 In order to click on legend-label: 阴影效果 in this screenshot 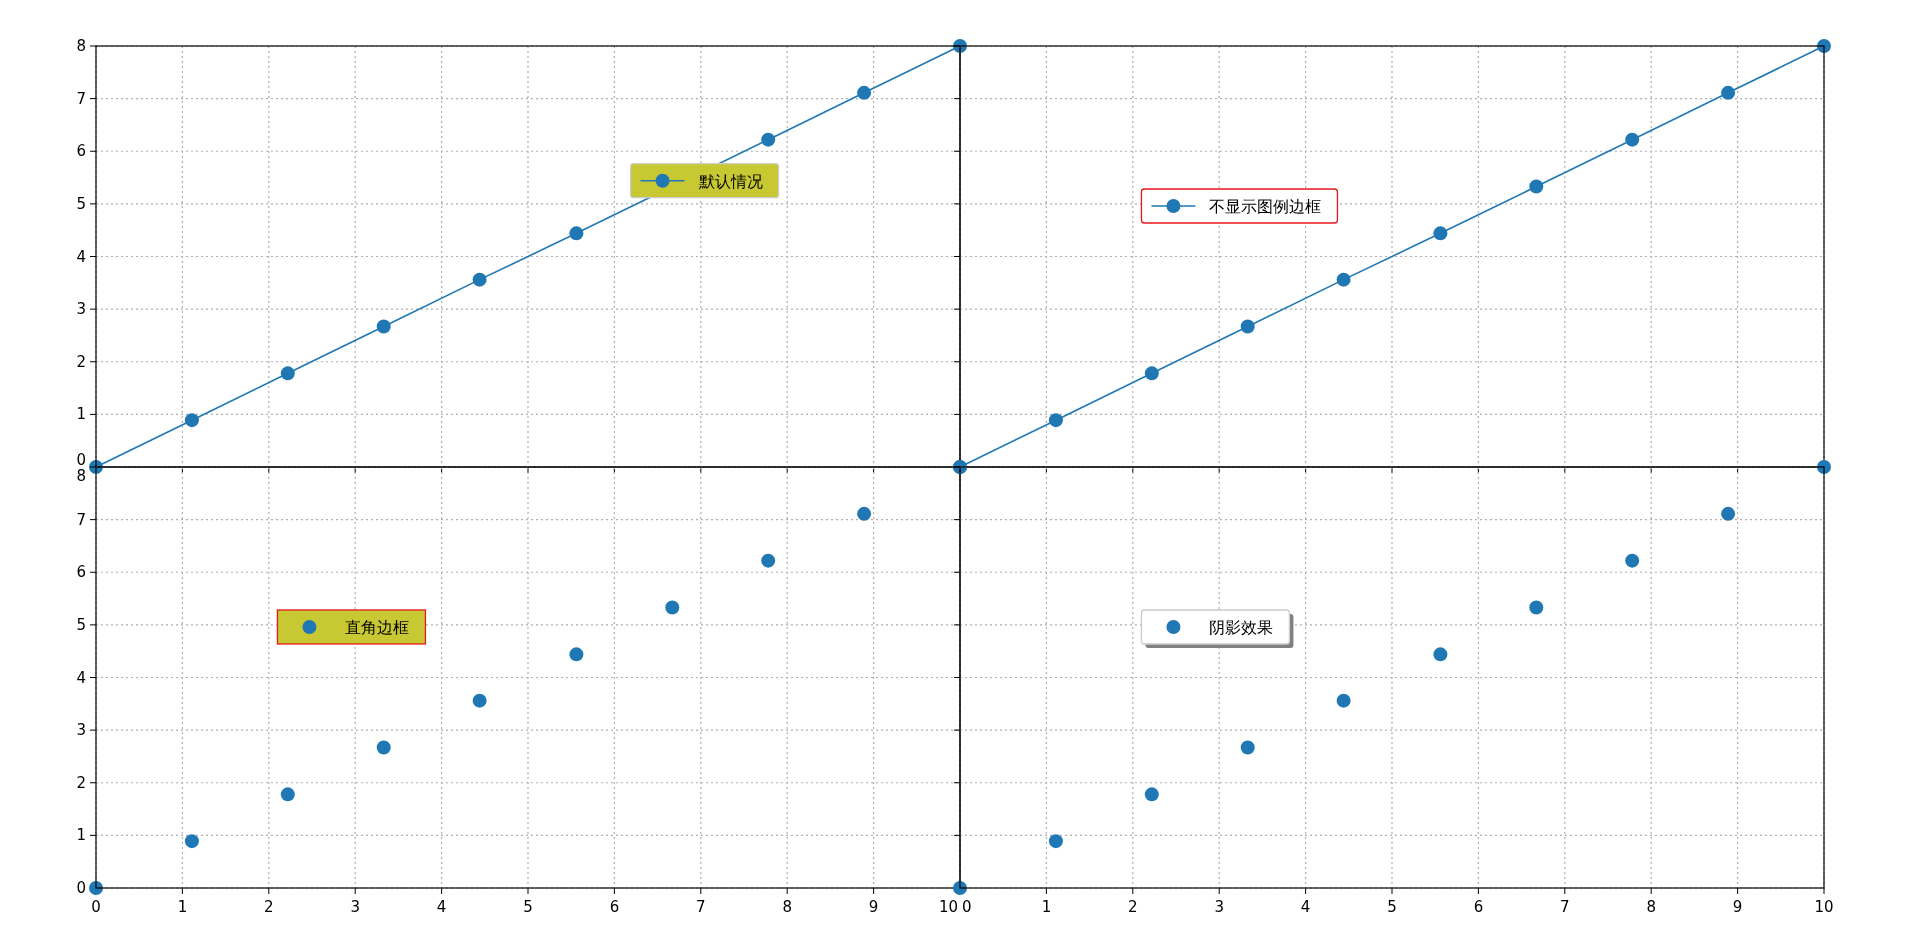, I will do `click(1241, 627)`.